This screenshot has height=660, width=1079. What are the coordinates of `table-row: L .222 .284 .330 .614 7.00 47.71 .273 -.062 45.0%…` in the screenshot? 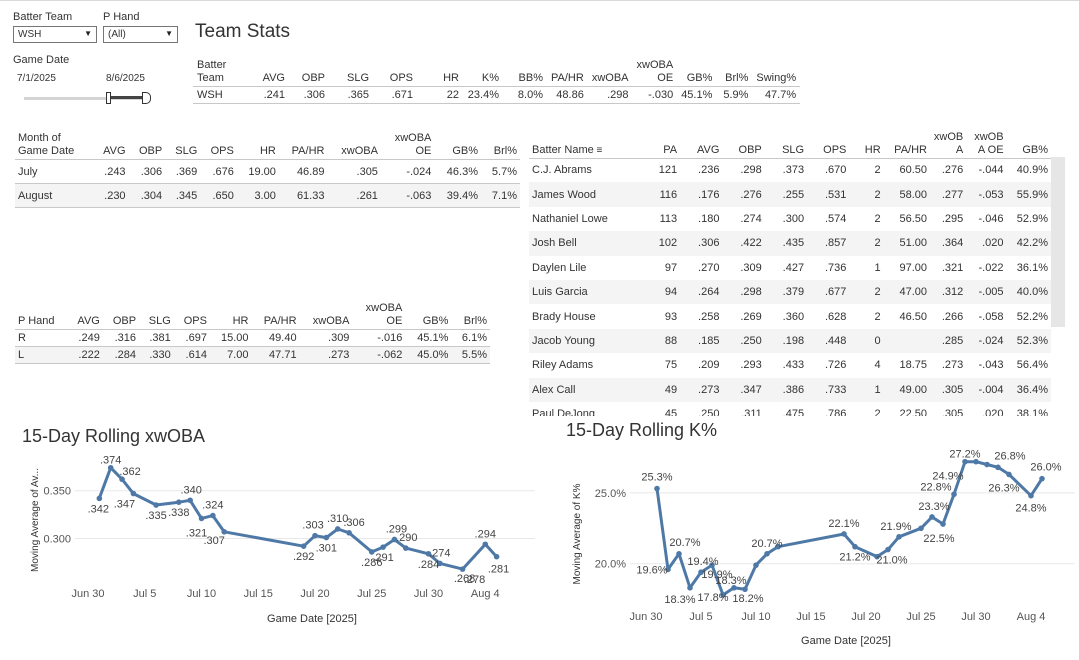 It's located at (252, 355).